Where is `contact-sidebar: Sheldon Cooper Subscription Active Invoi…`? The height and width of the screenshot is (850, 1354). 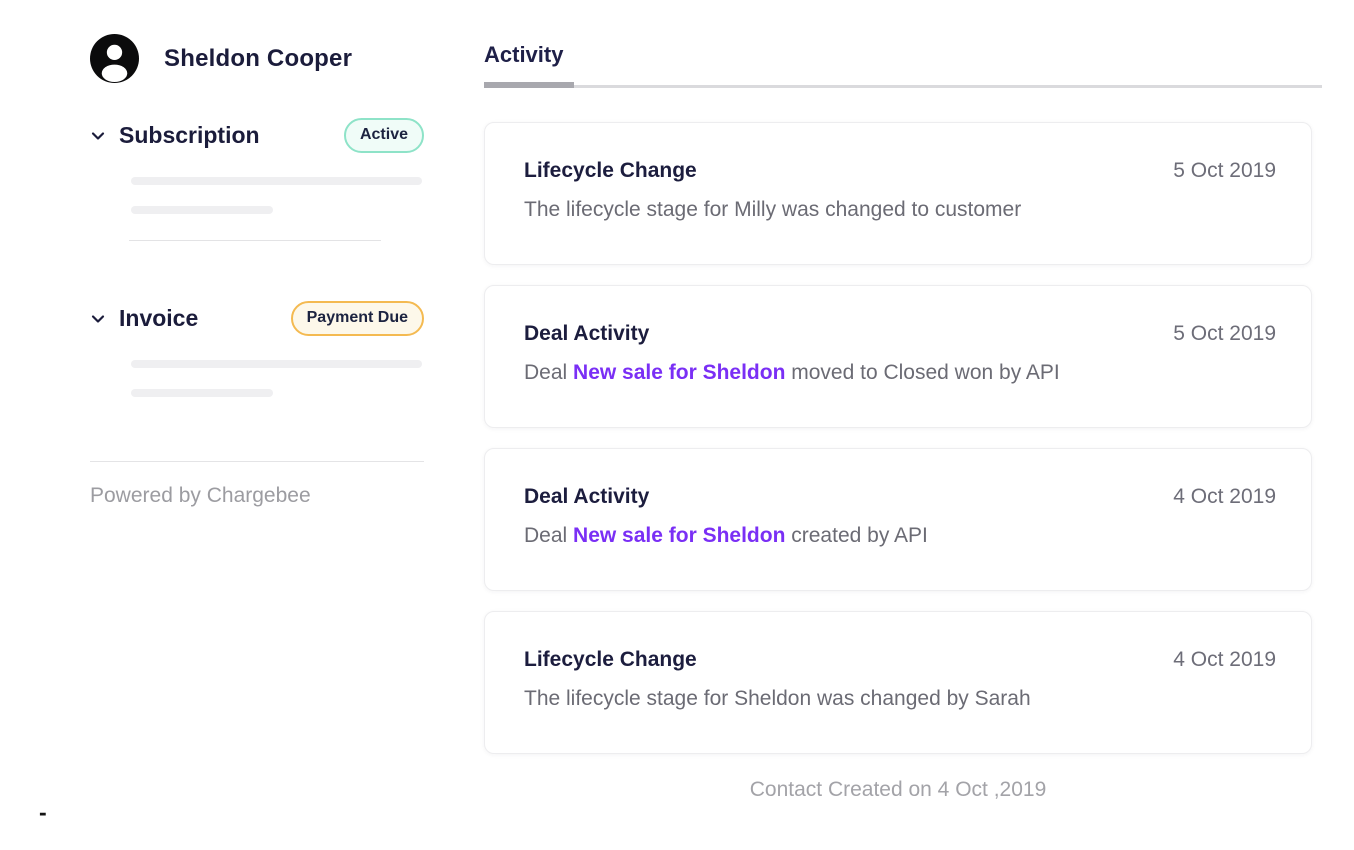 contact-sidebar: Sheldon Cooper Subscription Active Invoi… is located at coordinates (257, 271).